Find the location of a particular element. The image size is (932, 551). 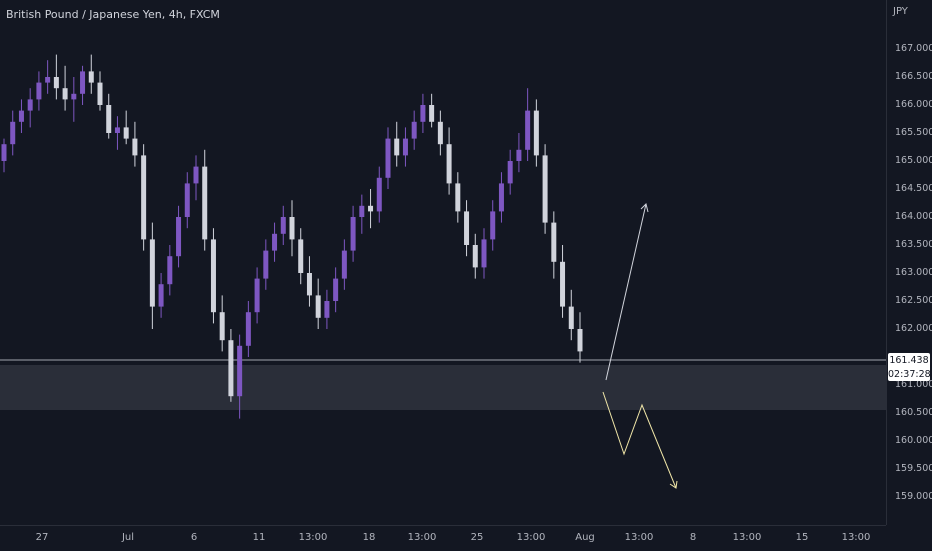

price-tick-label: 165.000 is located at coordinates (913, 160).